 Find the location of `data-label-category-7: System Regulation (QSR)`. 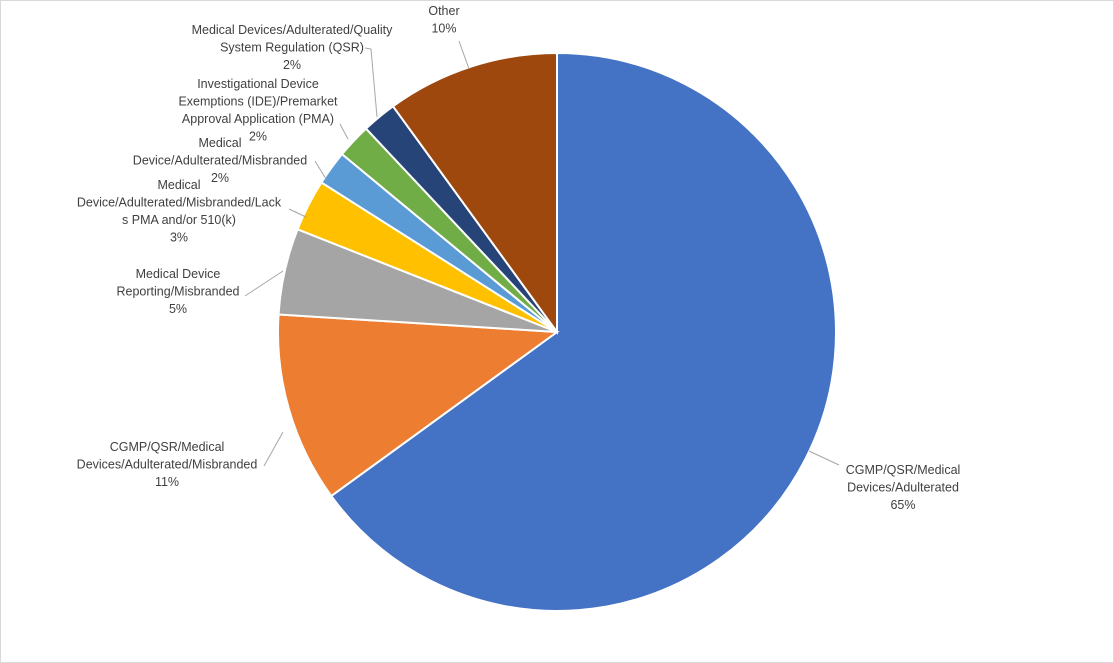

data-label-category-7: System Regulation (QSR) is located at coordinates (292, 48).